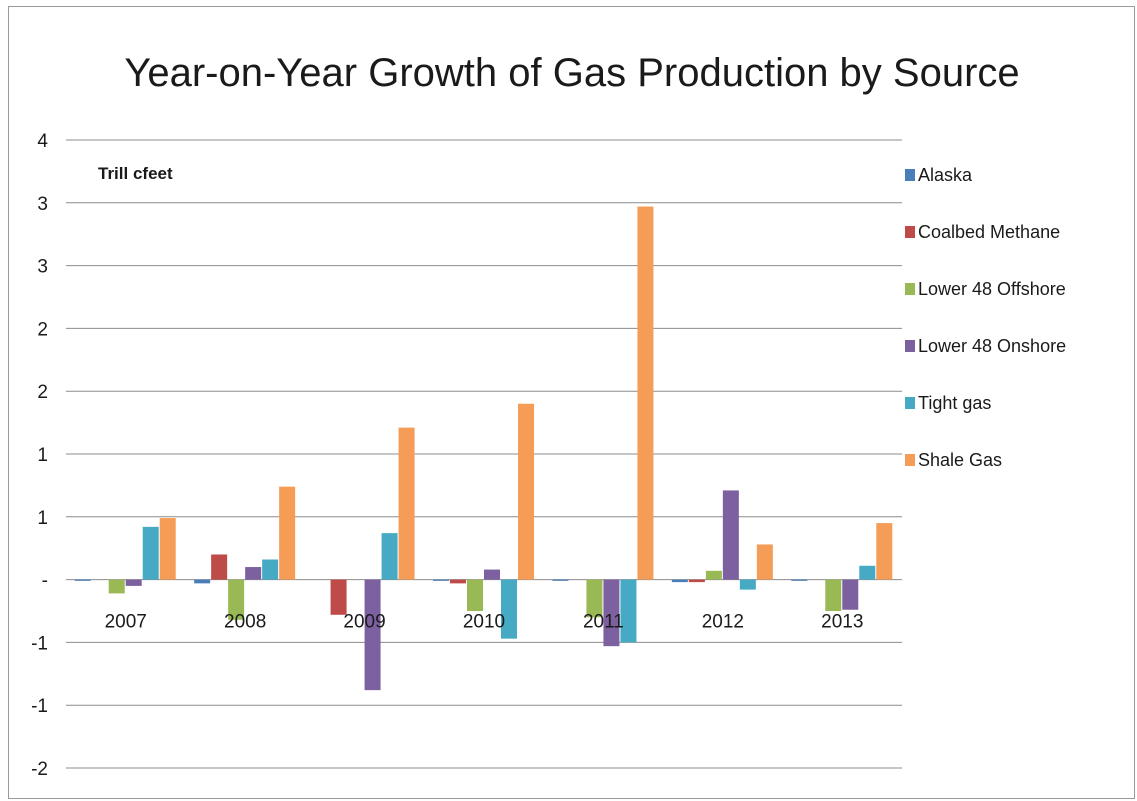 The image size is (1137, 801). What do you see at coordinates (42, 141) in the screenshot?
I see `y-tick-label: 4` at bounding box center [42, 141].